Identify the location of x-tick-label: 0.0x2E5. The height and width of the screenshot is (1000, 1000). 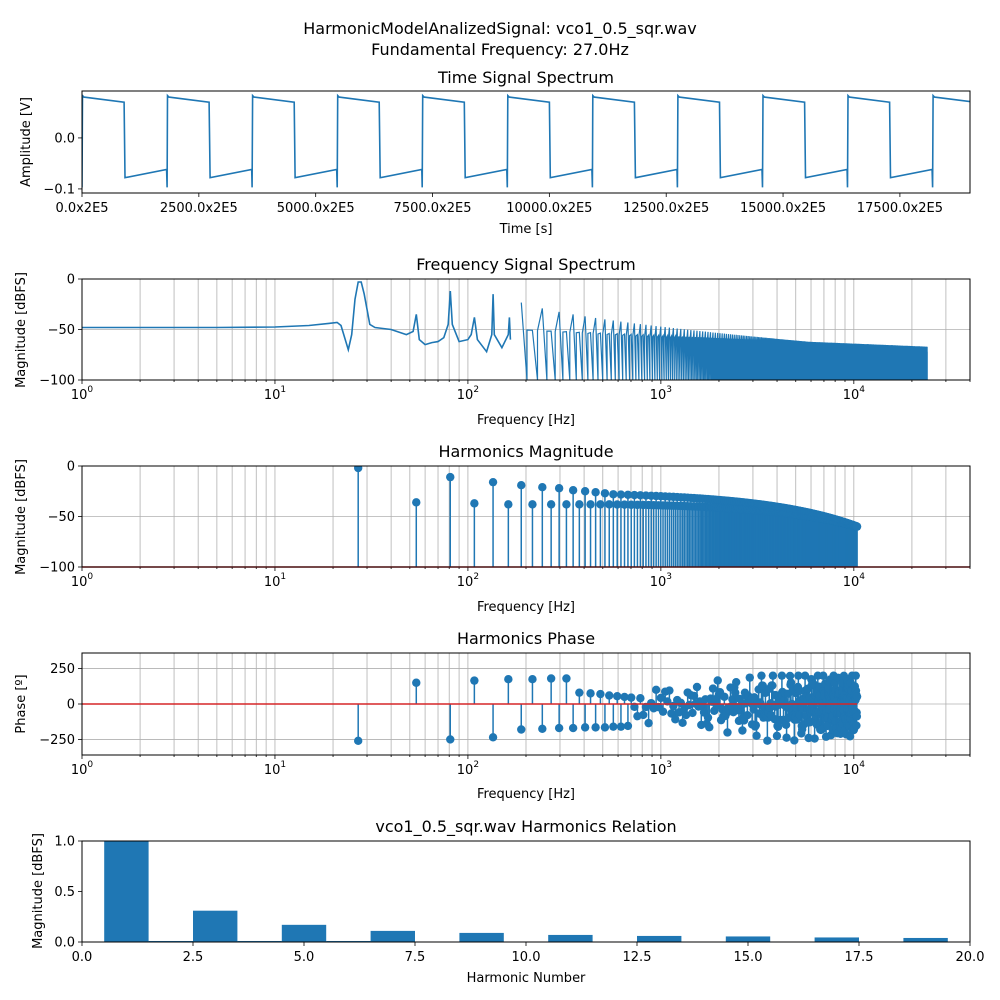
(81, 208).